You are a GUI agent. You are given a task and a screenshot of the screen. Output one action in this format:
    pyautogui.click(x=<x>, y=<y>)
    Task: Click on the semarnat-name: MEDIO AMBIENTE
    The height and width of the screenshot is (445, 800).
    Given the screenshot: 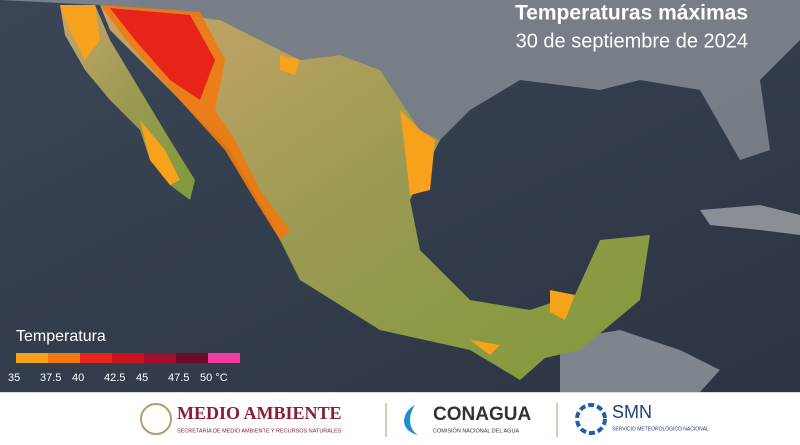 What is the action you would take?
    pyautogui.click(x=259, y=413)
    